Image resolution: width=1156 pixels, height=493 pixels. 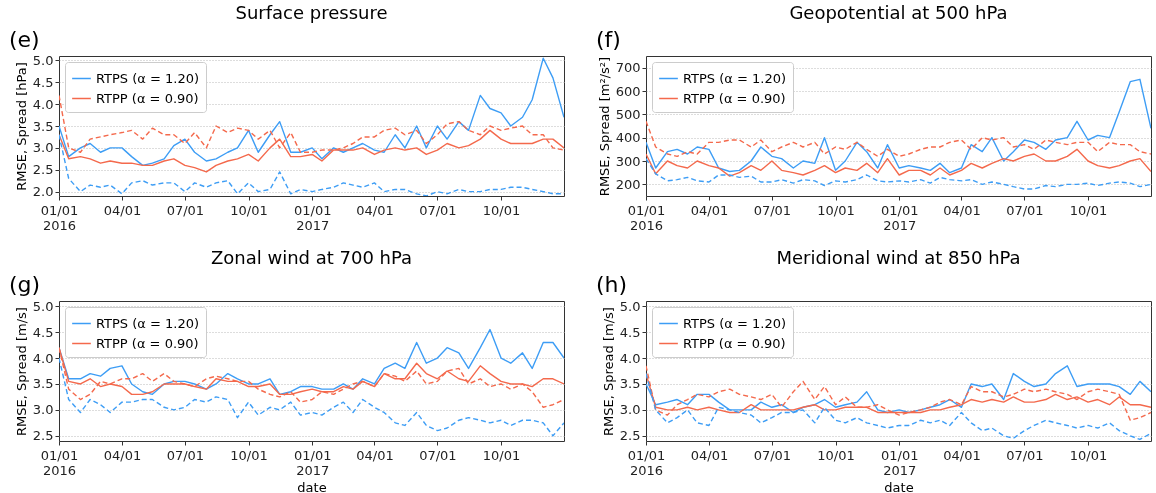 I want to click on text: (g), so click(x=25, y=284).